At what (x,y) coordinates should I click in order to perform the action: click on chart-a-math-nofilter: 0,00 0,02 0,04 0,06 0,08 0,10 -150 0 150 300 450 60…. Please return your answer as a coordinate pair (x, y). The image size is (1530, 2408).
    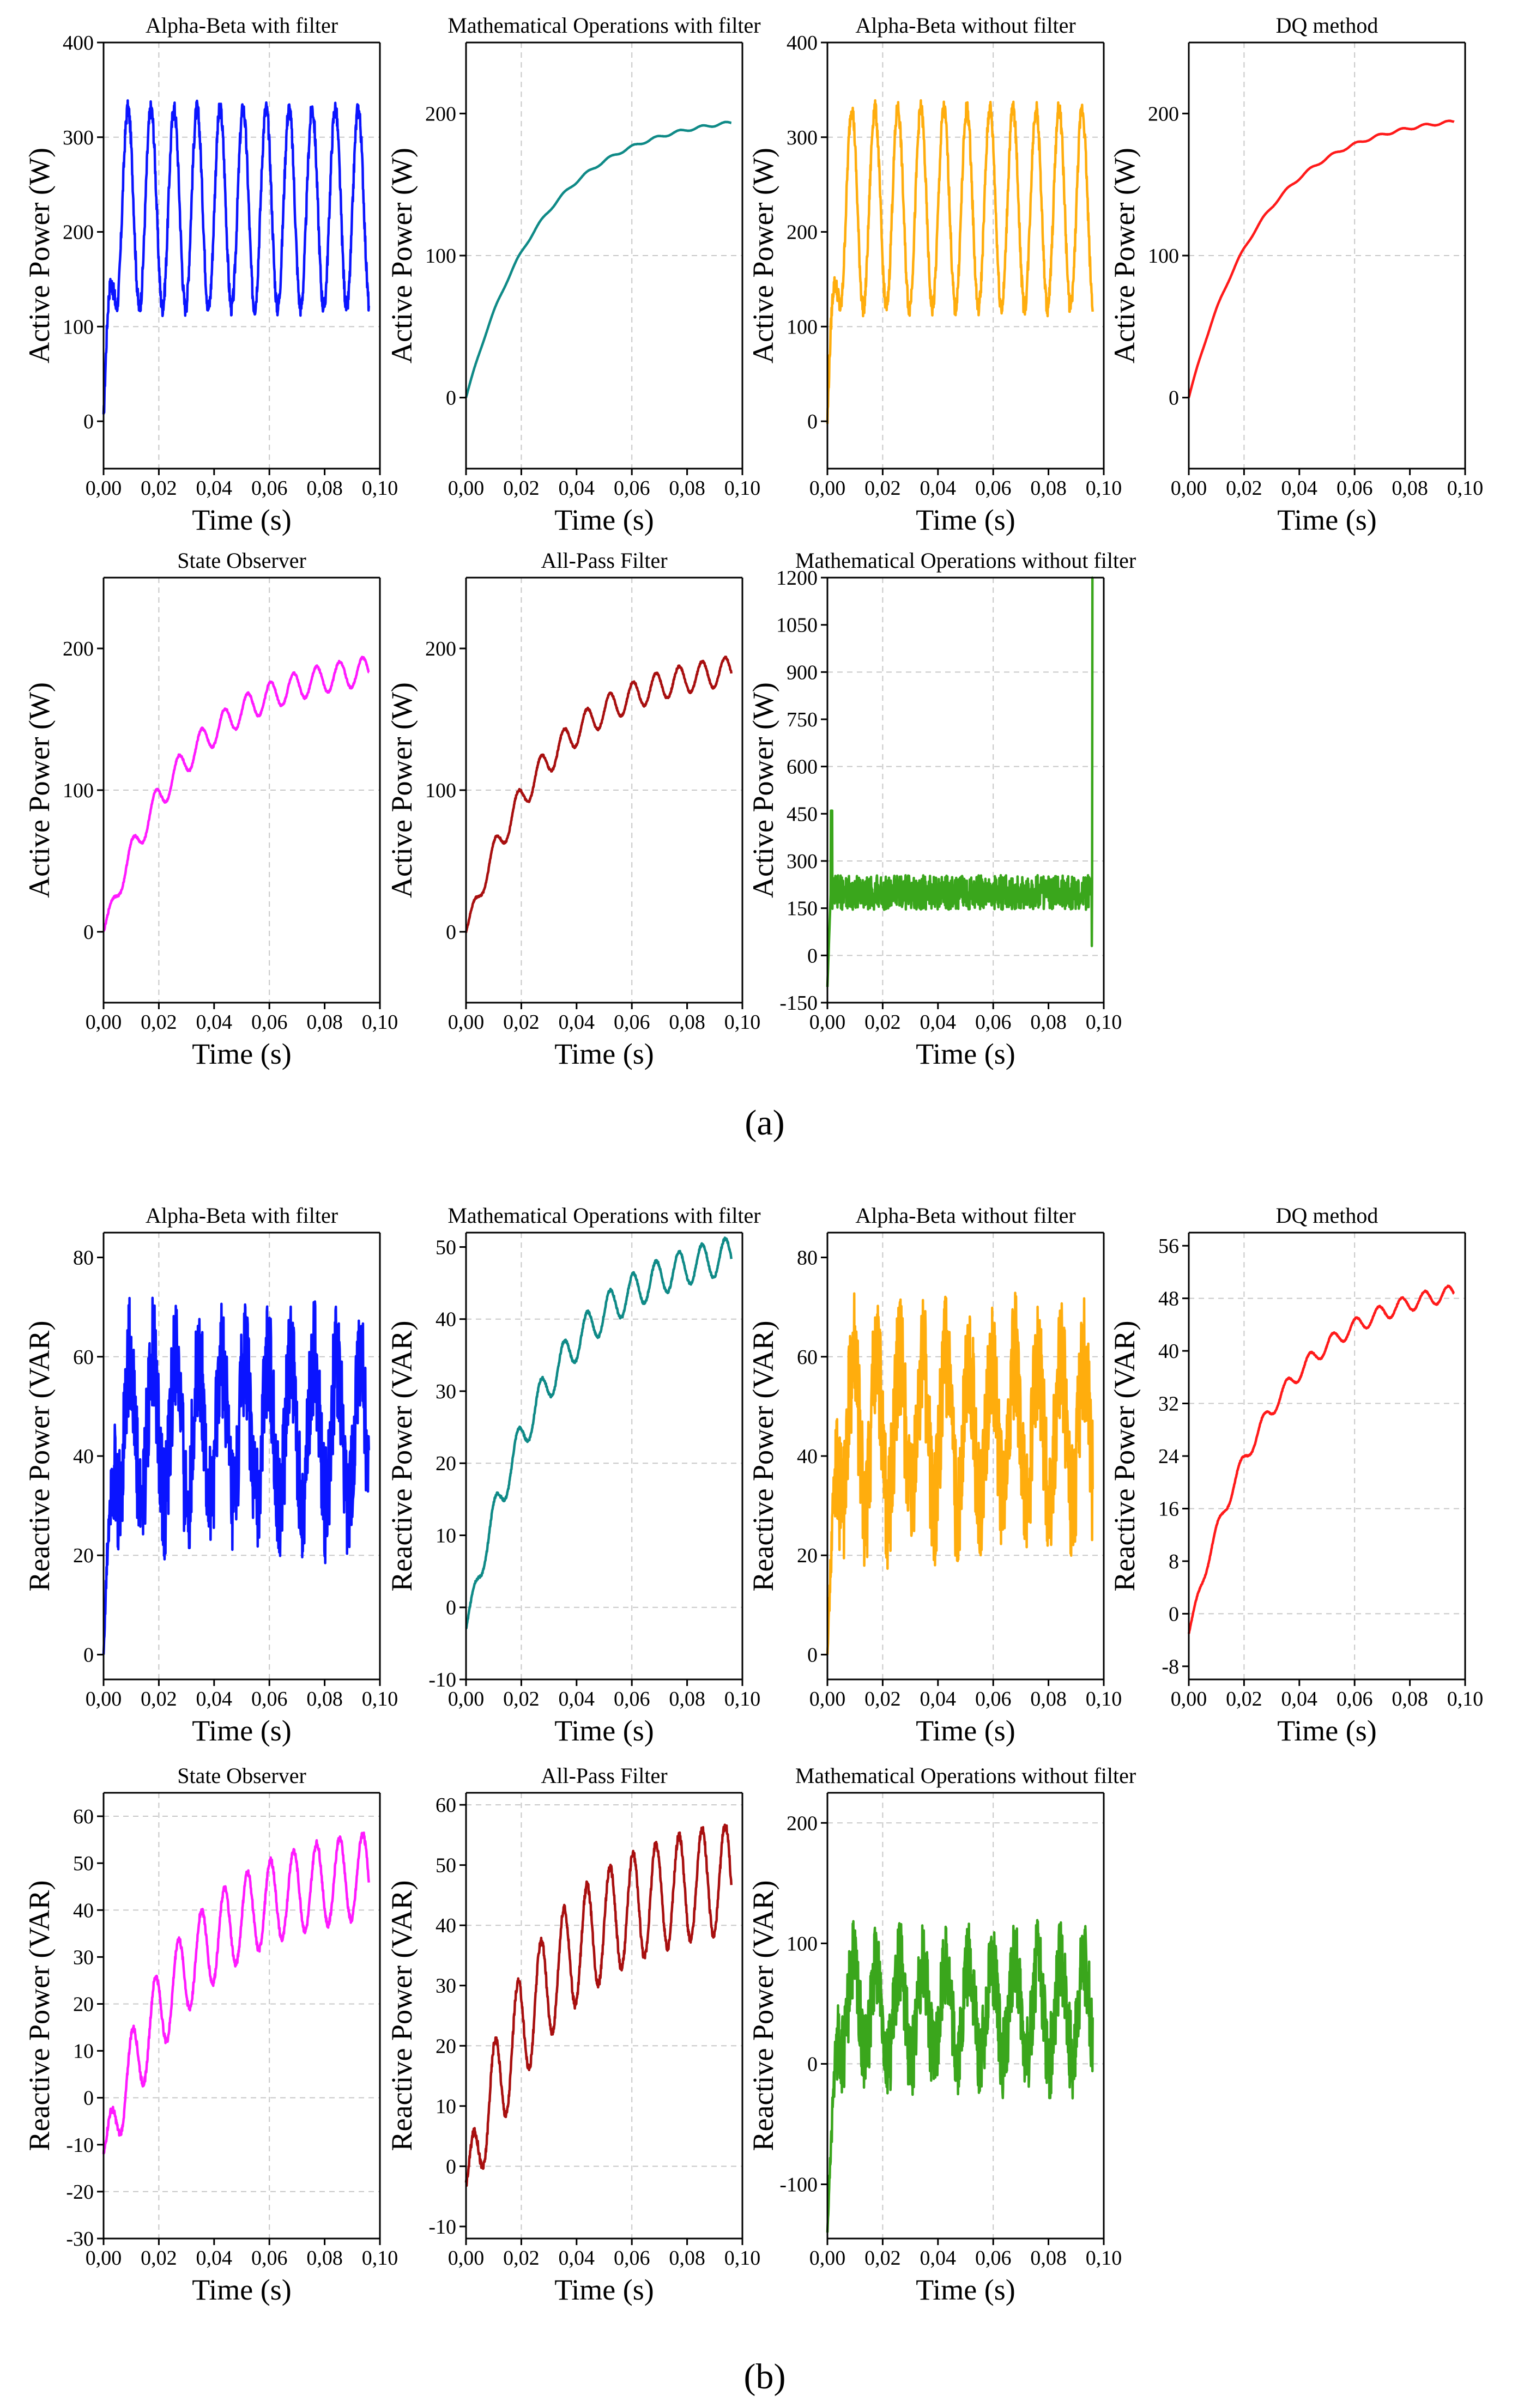
    Looking at the image, I should click on (942, 809).